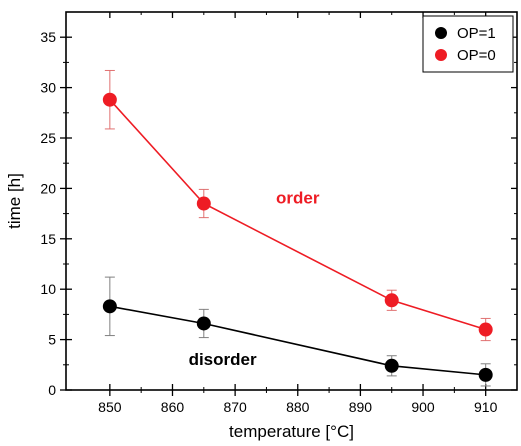  What do you see at coordinates (48, 239) in the screenshot?
I see `y-tick-label: 15` at bounding box center [48, 239].